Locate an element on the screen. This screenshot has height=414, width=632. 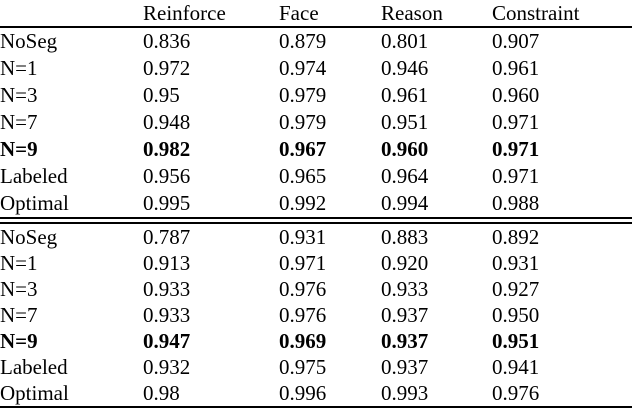
table-row: N=7 0.948 0.979 0.951 0.971 is located at coordinates (316, 122).